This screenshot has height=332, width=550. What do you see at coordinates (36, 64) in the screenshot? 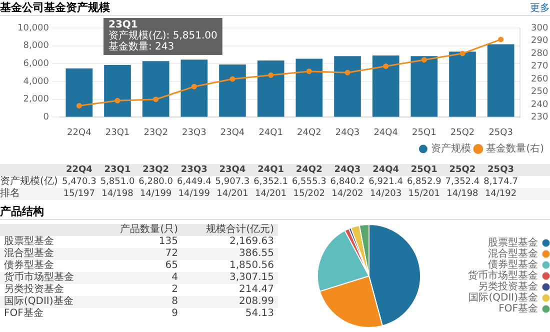
I see `y-tick-label: 6,000` at bounding box center [36, 64].